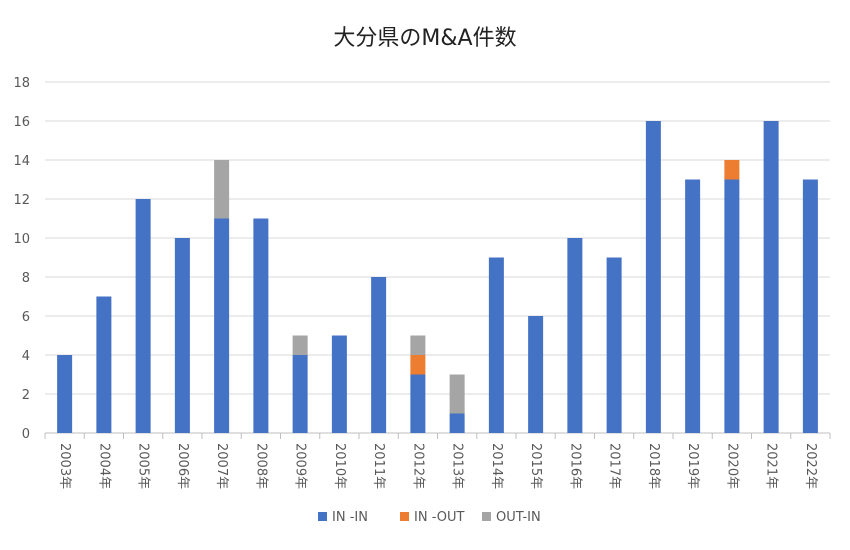 The image size is (850, 550). What do you see at coordinates (64, 466) in the screenshot?
I see `x-tick-label: 2003年` at bounding box center [64, 466].